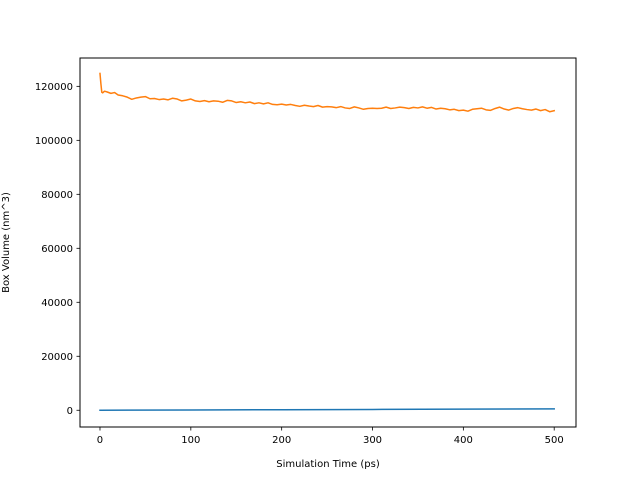  Describe the element at coordinates (6, 242) in the screenshot. I see `y-axis-title: Box Volume (nm^3)` at that location.